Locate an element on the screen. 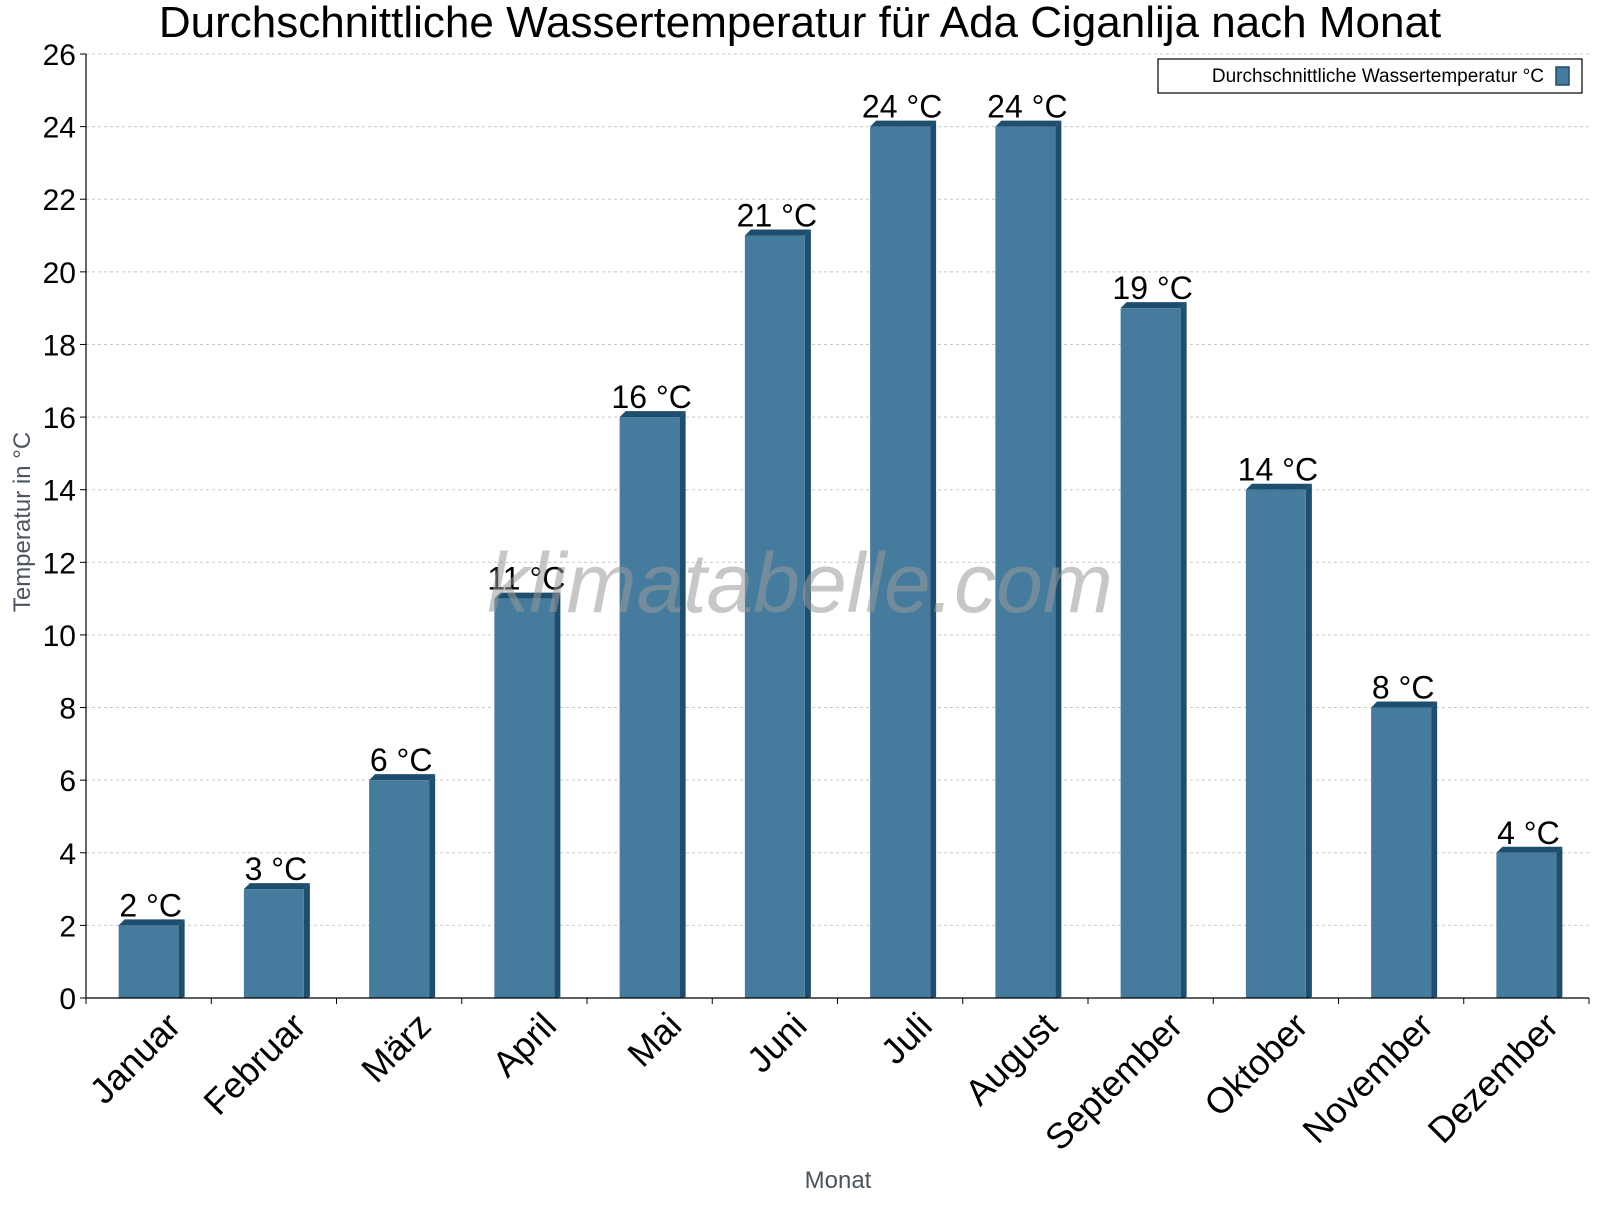 The height and width of the screenshot is (1205, 1600). x-tick-label: April is located at coordinates (524, 1045).